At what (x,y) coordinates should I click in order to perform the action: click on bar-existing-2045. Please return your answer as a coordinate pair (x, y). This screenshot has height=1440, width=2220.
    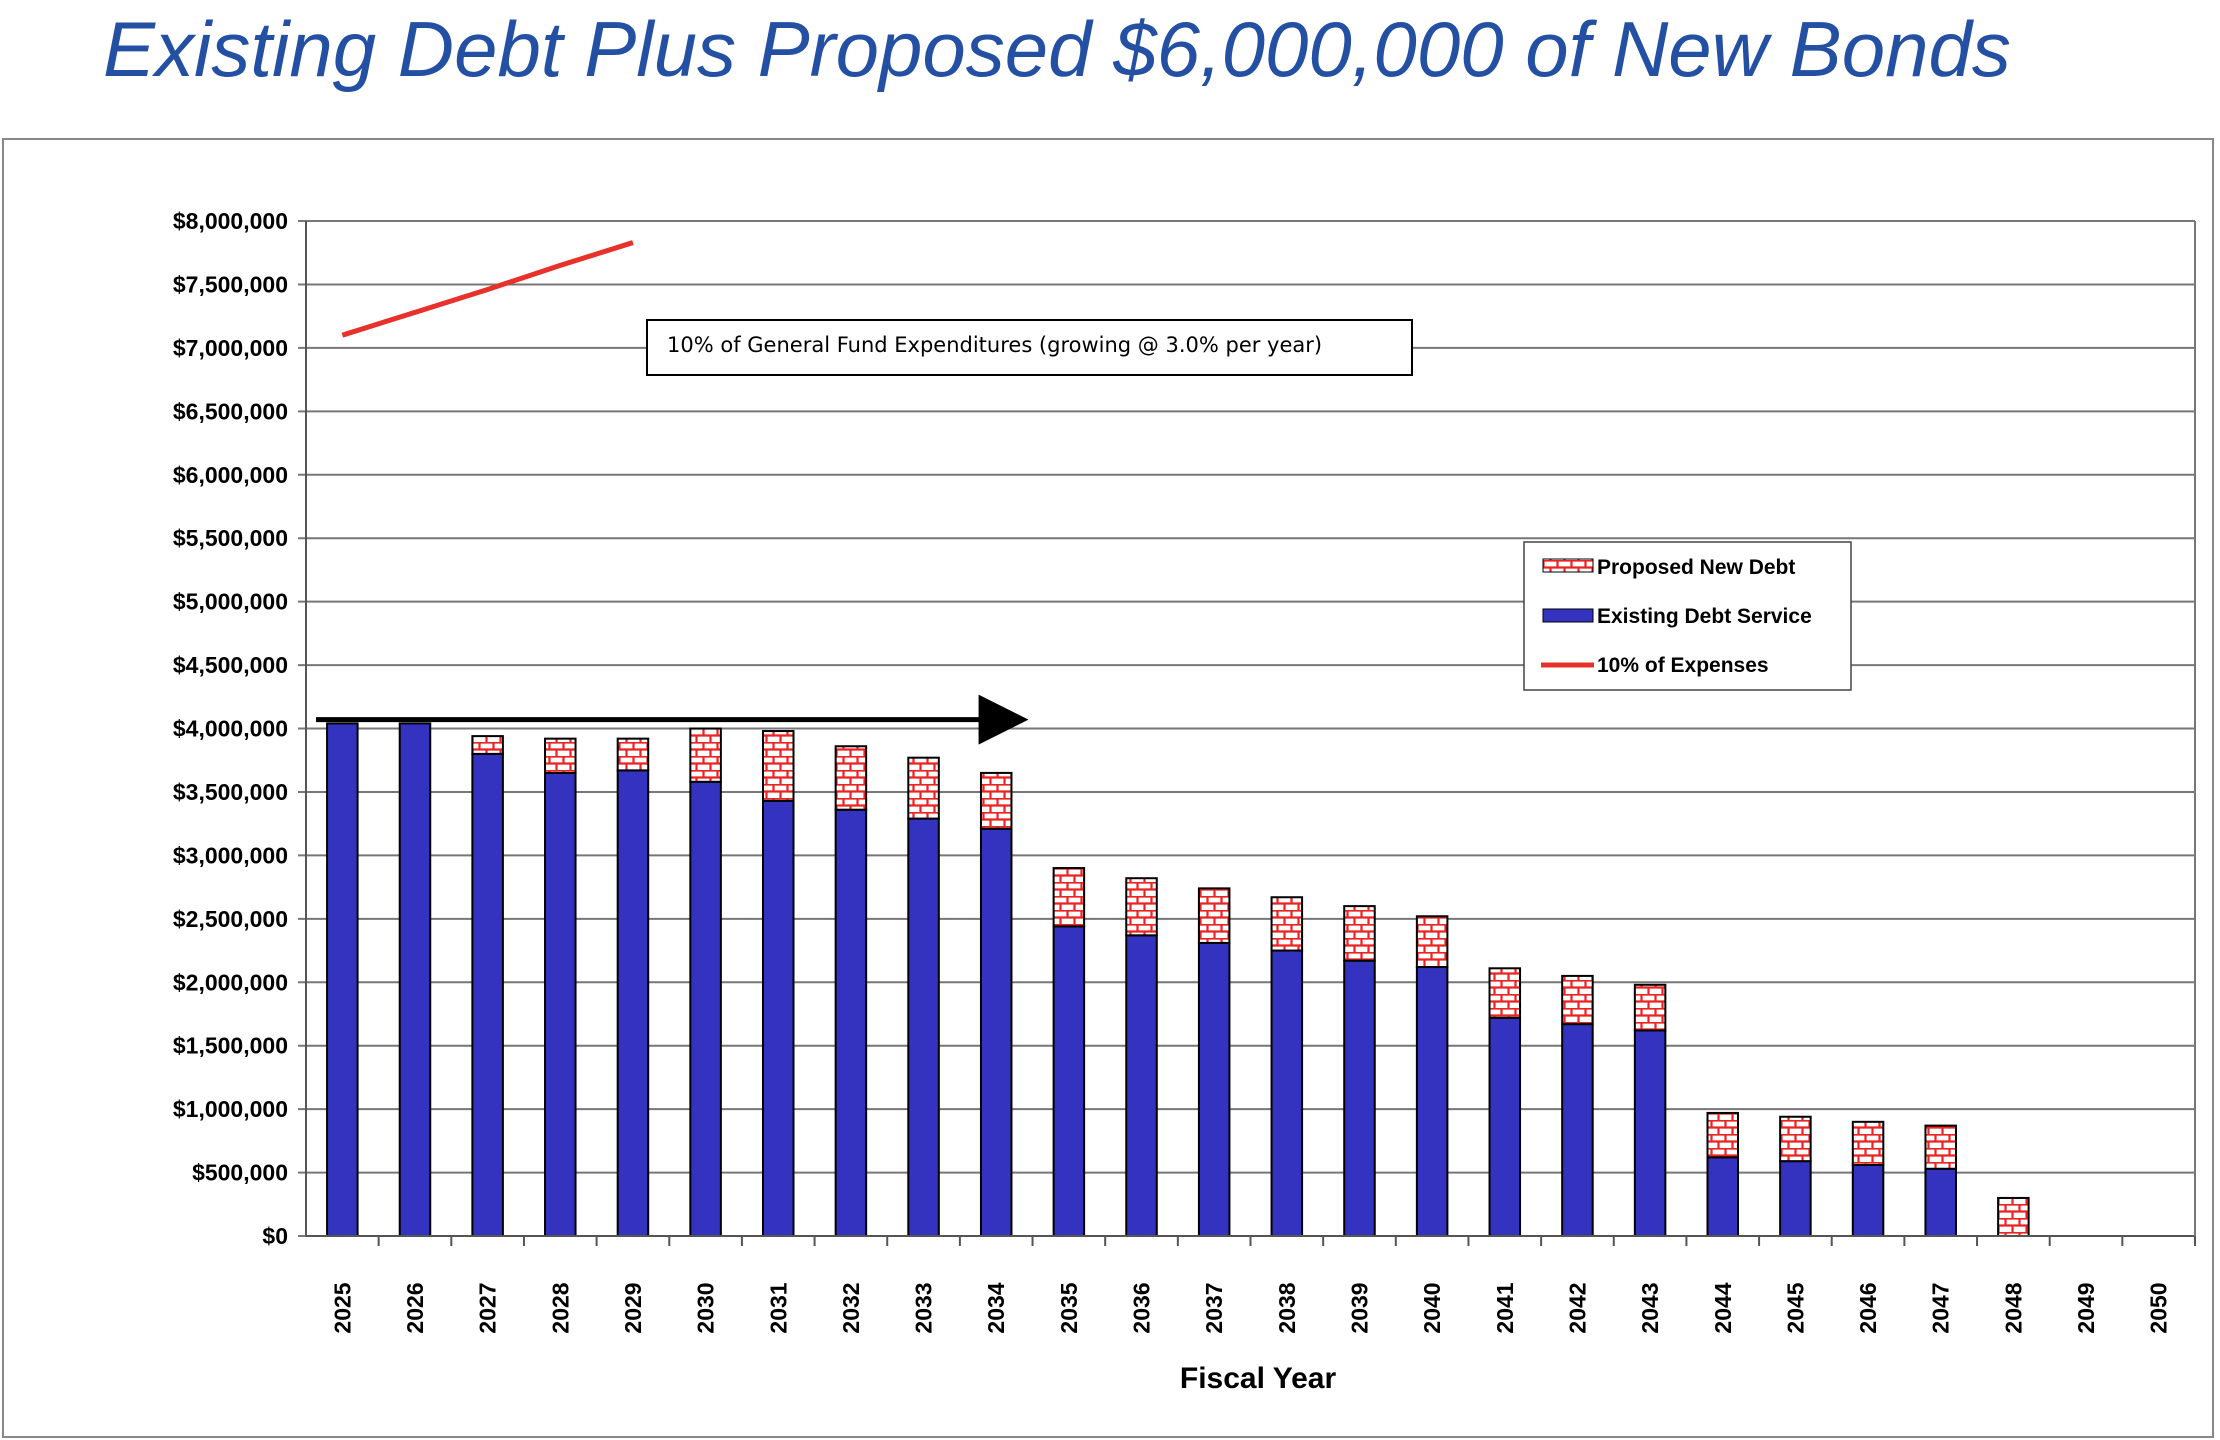
    Looking at the image, I should click on (1795, 1199).